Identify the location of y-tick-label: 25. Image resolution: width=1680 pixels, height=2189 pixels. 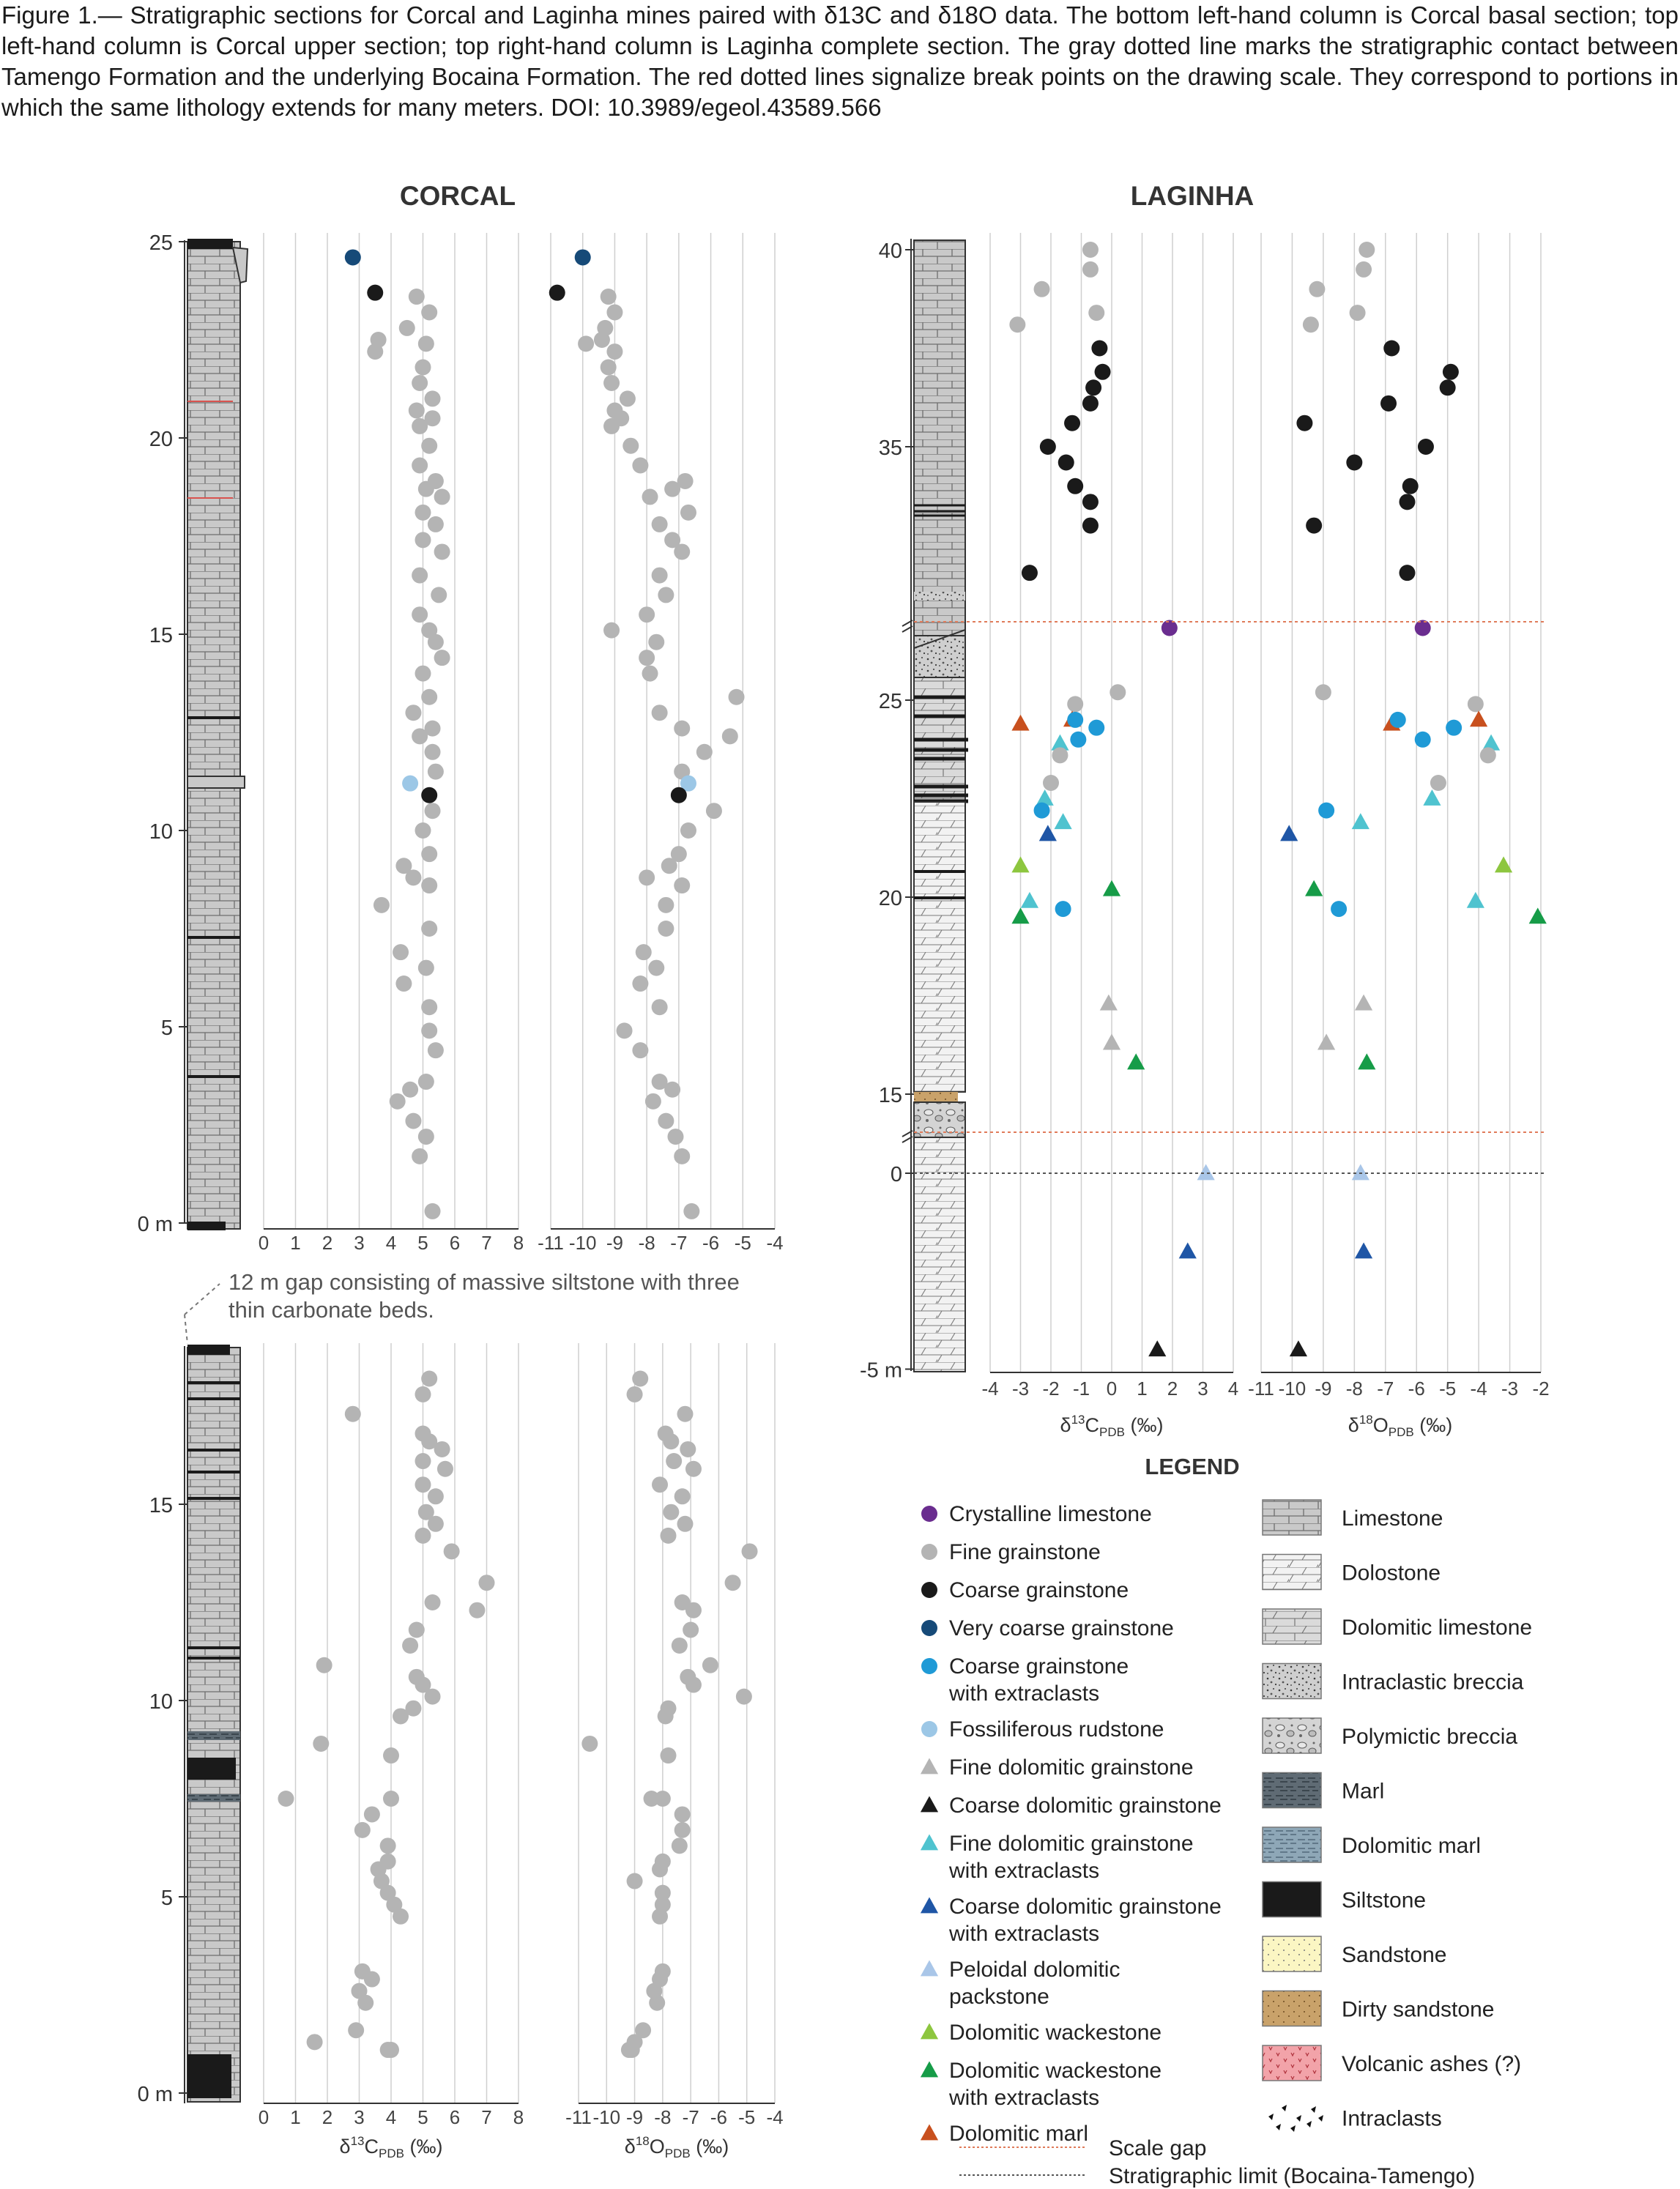
(890, 701).